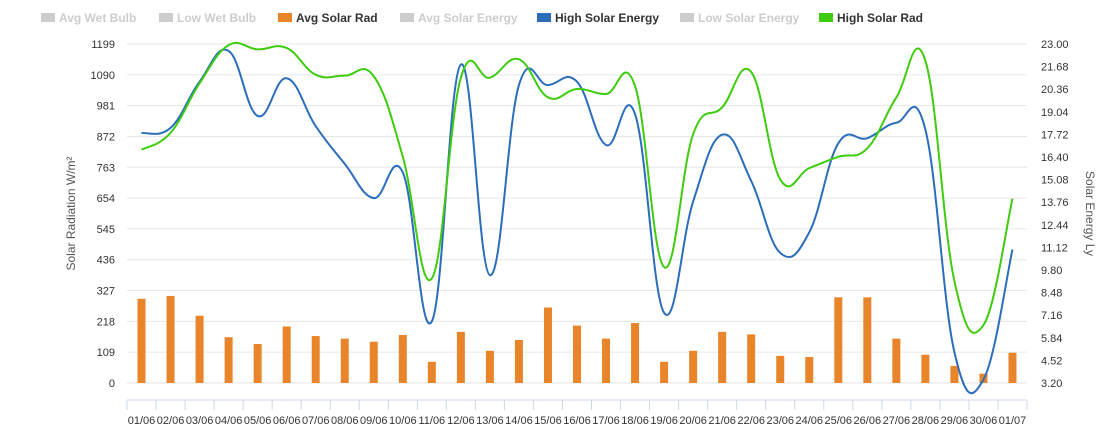 This screenshot has width=1106, height=434. What do you see at coordinates (839, 421) in the screenshot?
I see `x-tick-label: 25/06` at bounding box center [839, 421].